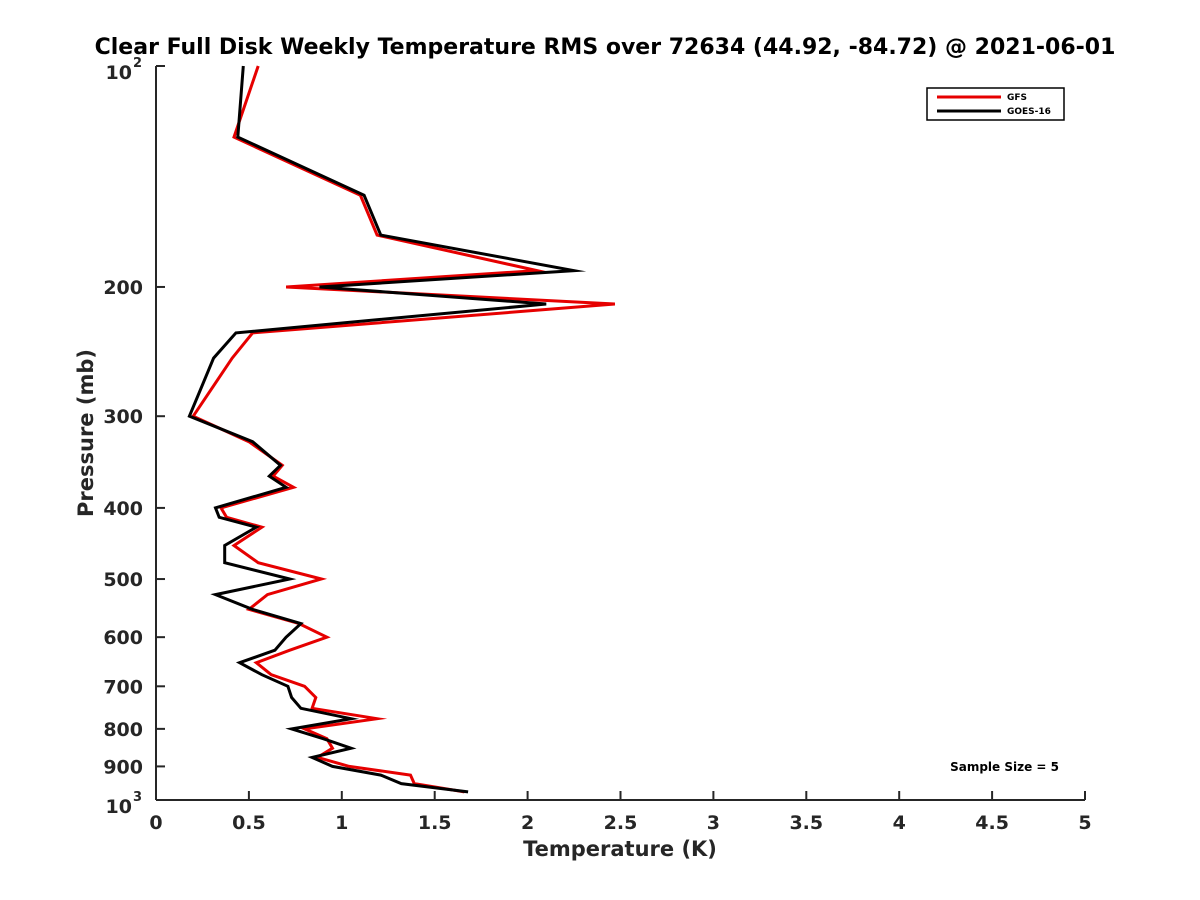 The height and width of the screenshot is (900, 1200). I want to click on x-axis-label: Temperature (K), so click(620, 849).